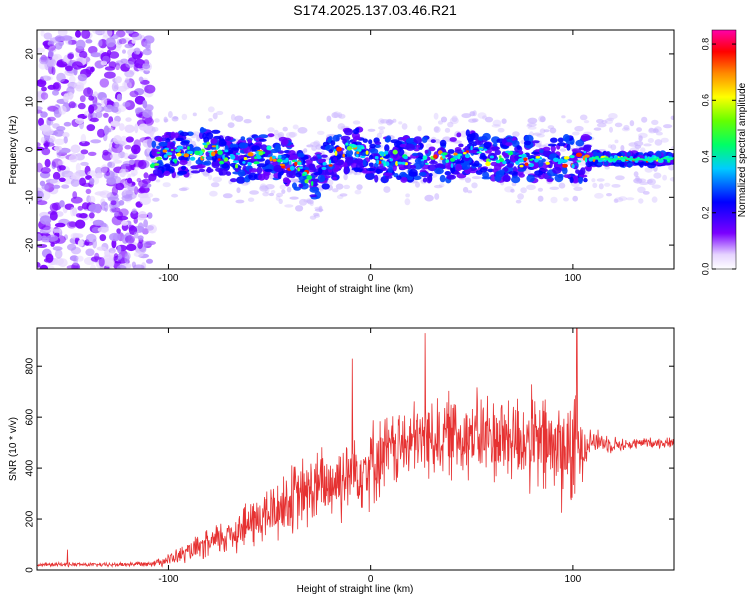  Describe the element at coordinates (168, 278) in the screenshot. I see `x-tick-label: -100` at that location.